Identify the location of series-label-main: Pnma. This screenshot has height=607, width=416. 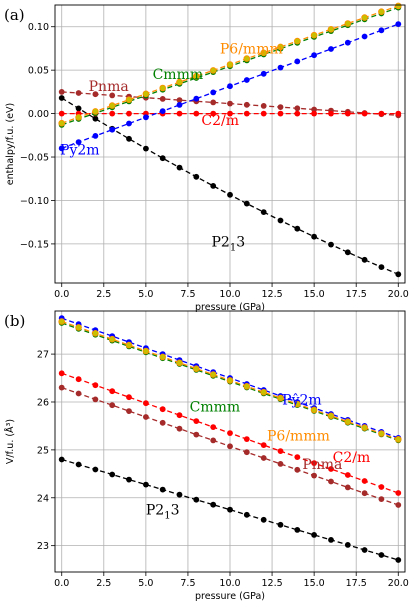
(109, 87).